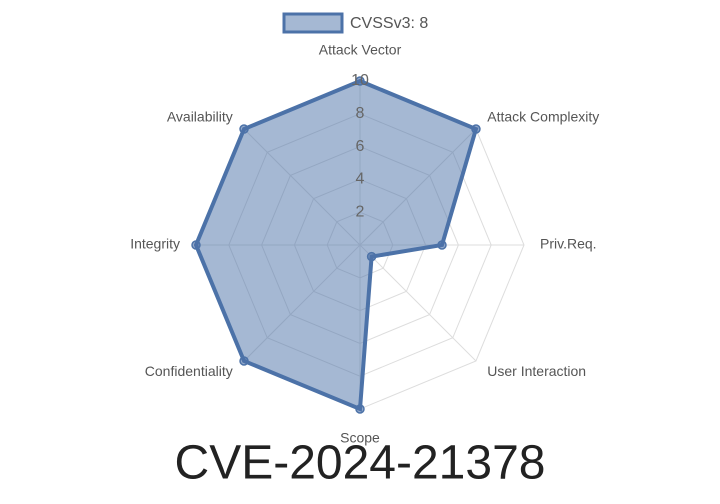  Describe the element at coordinates (360, 463) in the screenshot. I see `chart-title: CVE-2024-21378` at that location.